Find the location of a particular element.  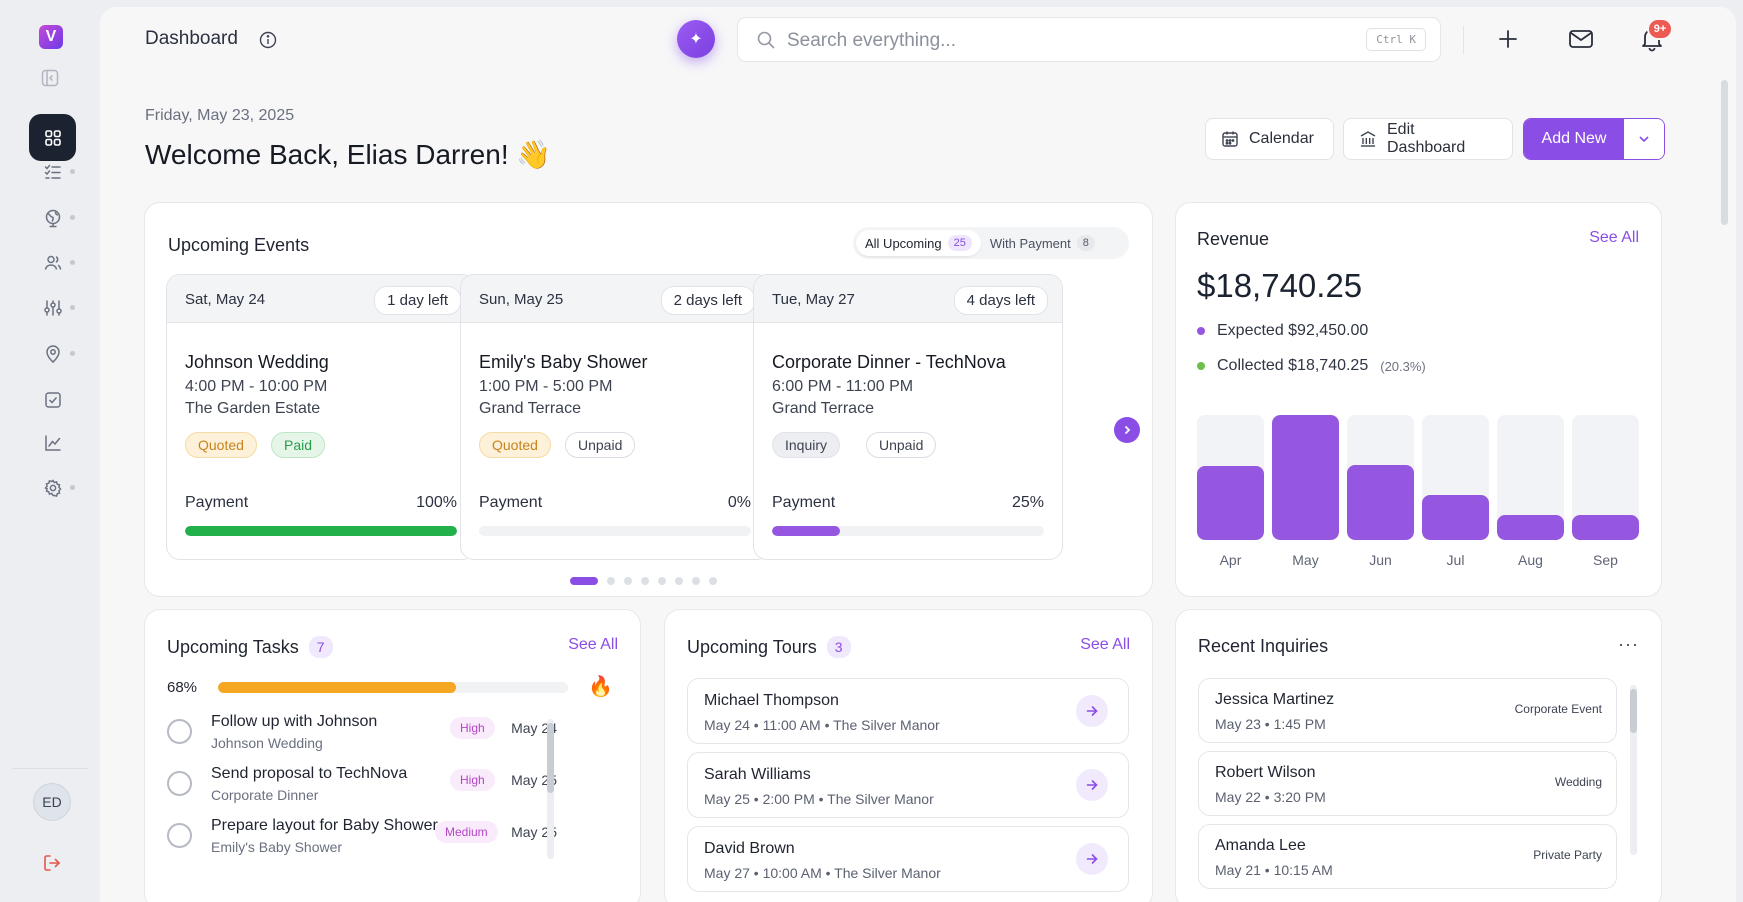

tours-header: Upcoming Tours 3 is located at coordinates (769, 647).